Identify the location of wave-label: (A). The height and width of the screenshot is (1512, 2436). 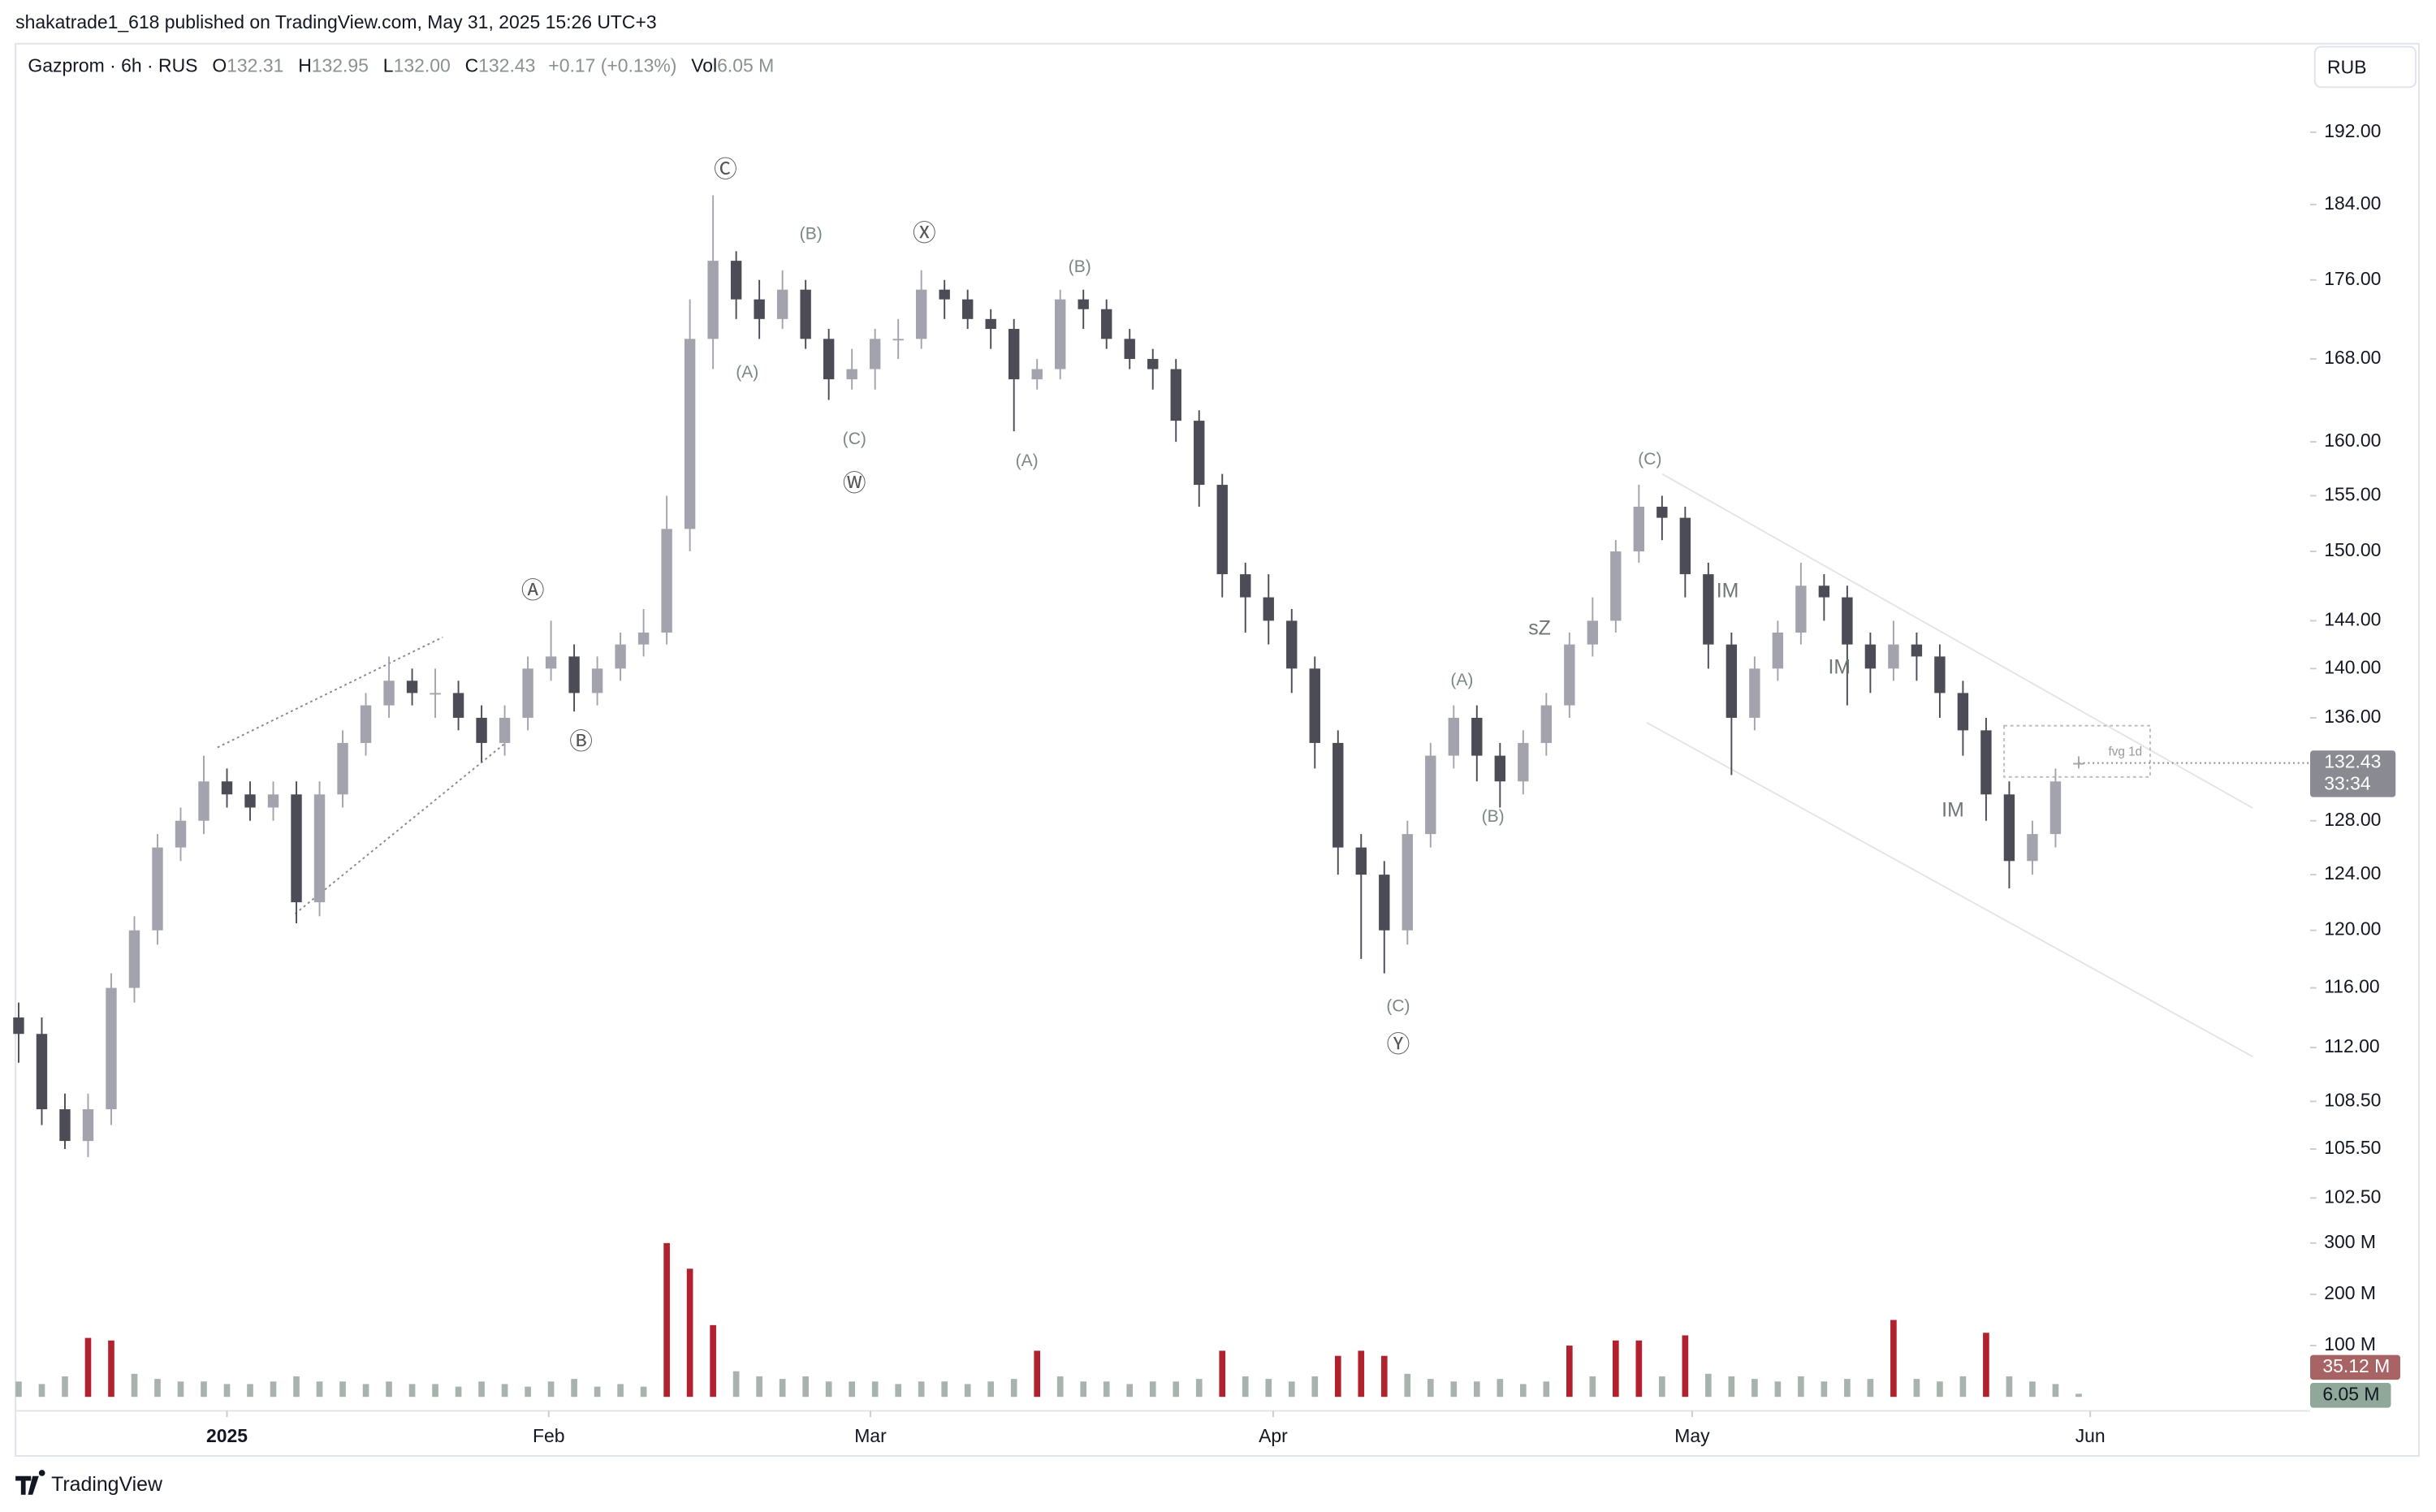
(1461, 680).